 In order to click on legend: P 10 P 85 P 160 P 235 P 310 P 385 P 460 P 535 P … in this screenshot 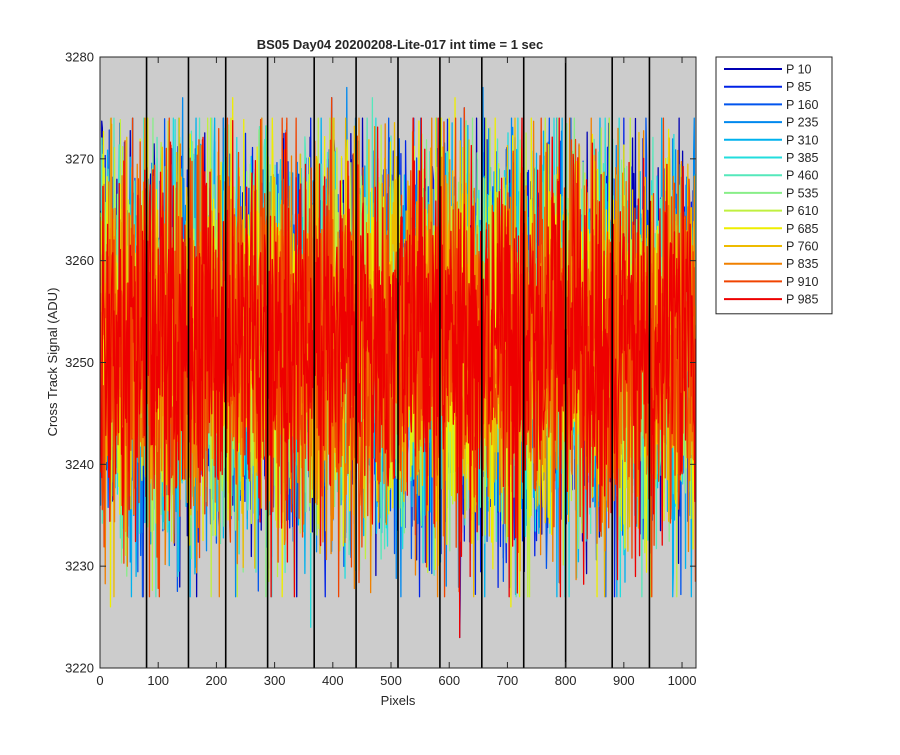, I will do `click(774, 185)`.